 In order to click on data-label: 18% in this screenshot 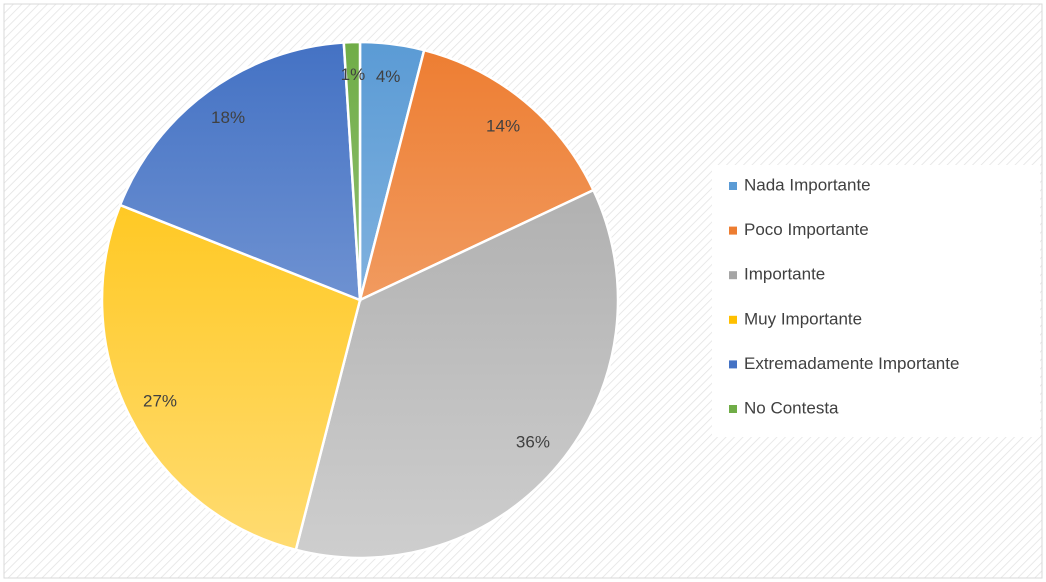, I will do `click(228, 117)`.